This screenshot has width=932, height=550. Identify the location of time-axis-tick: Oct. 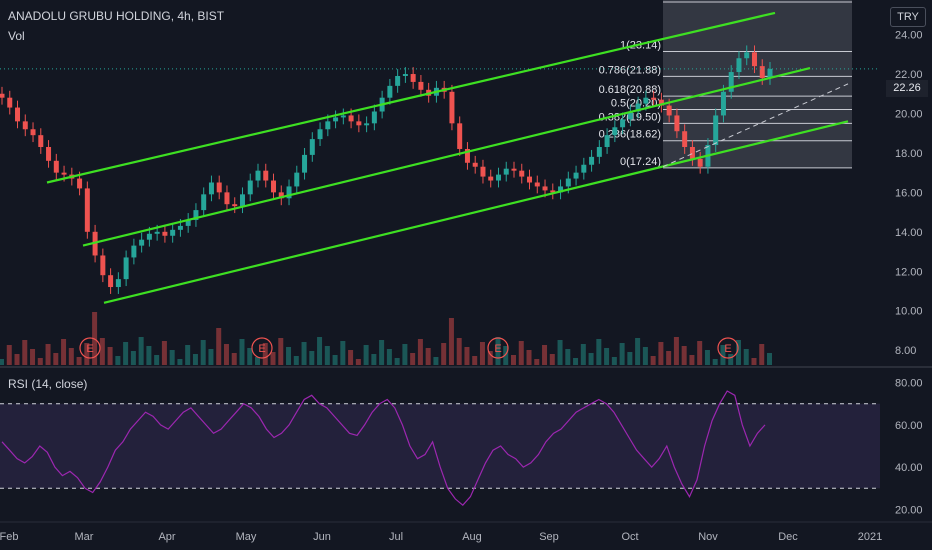
(629, 537).